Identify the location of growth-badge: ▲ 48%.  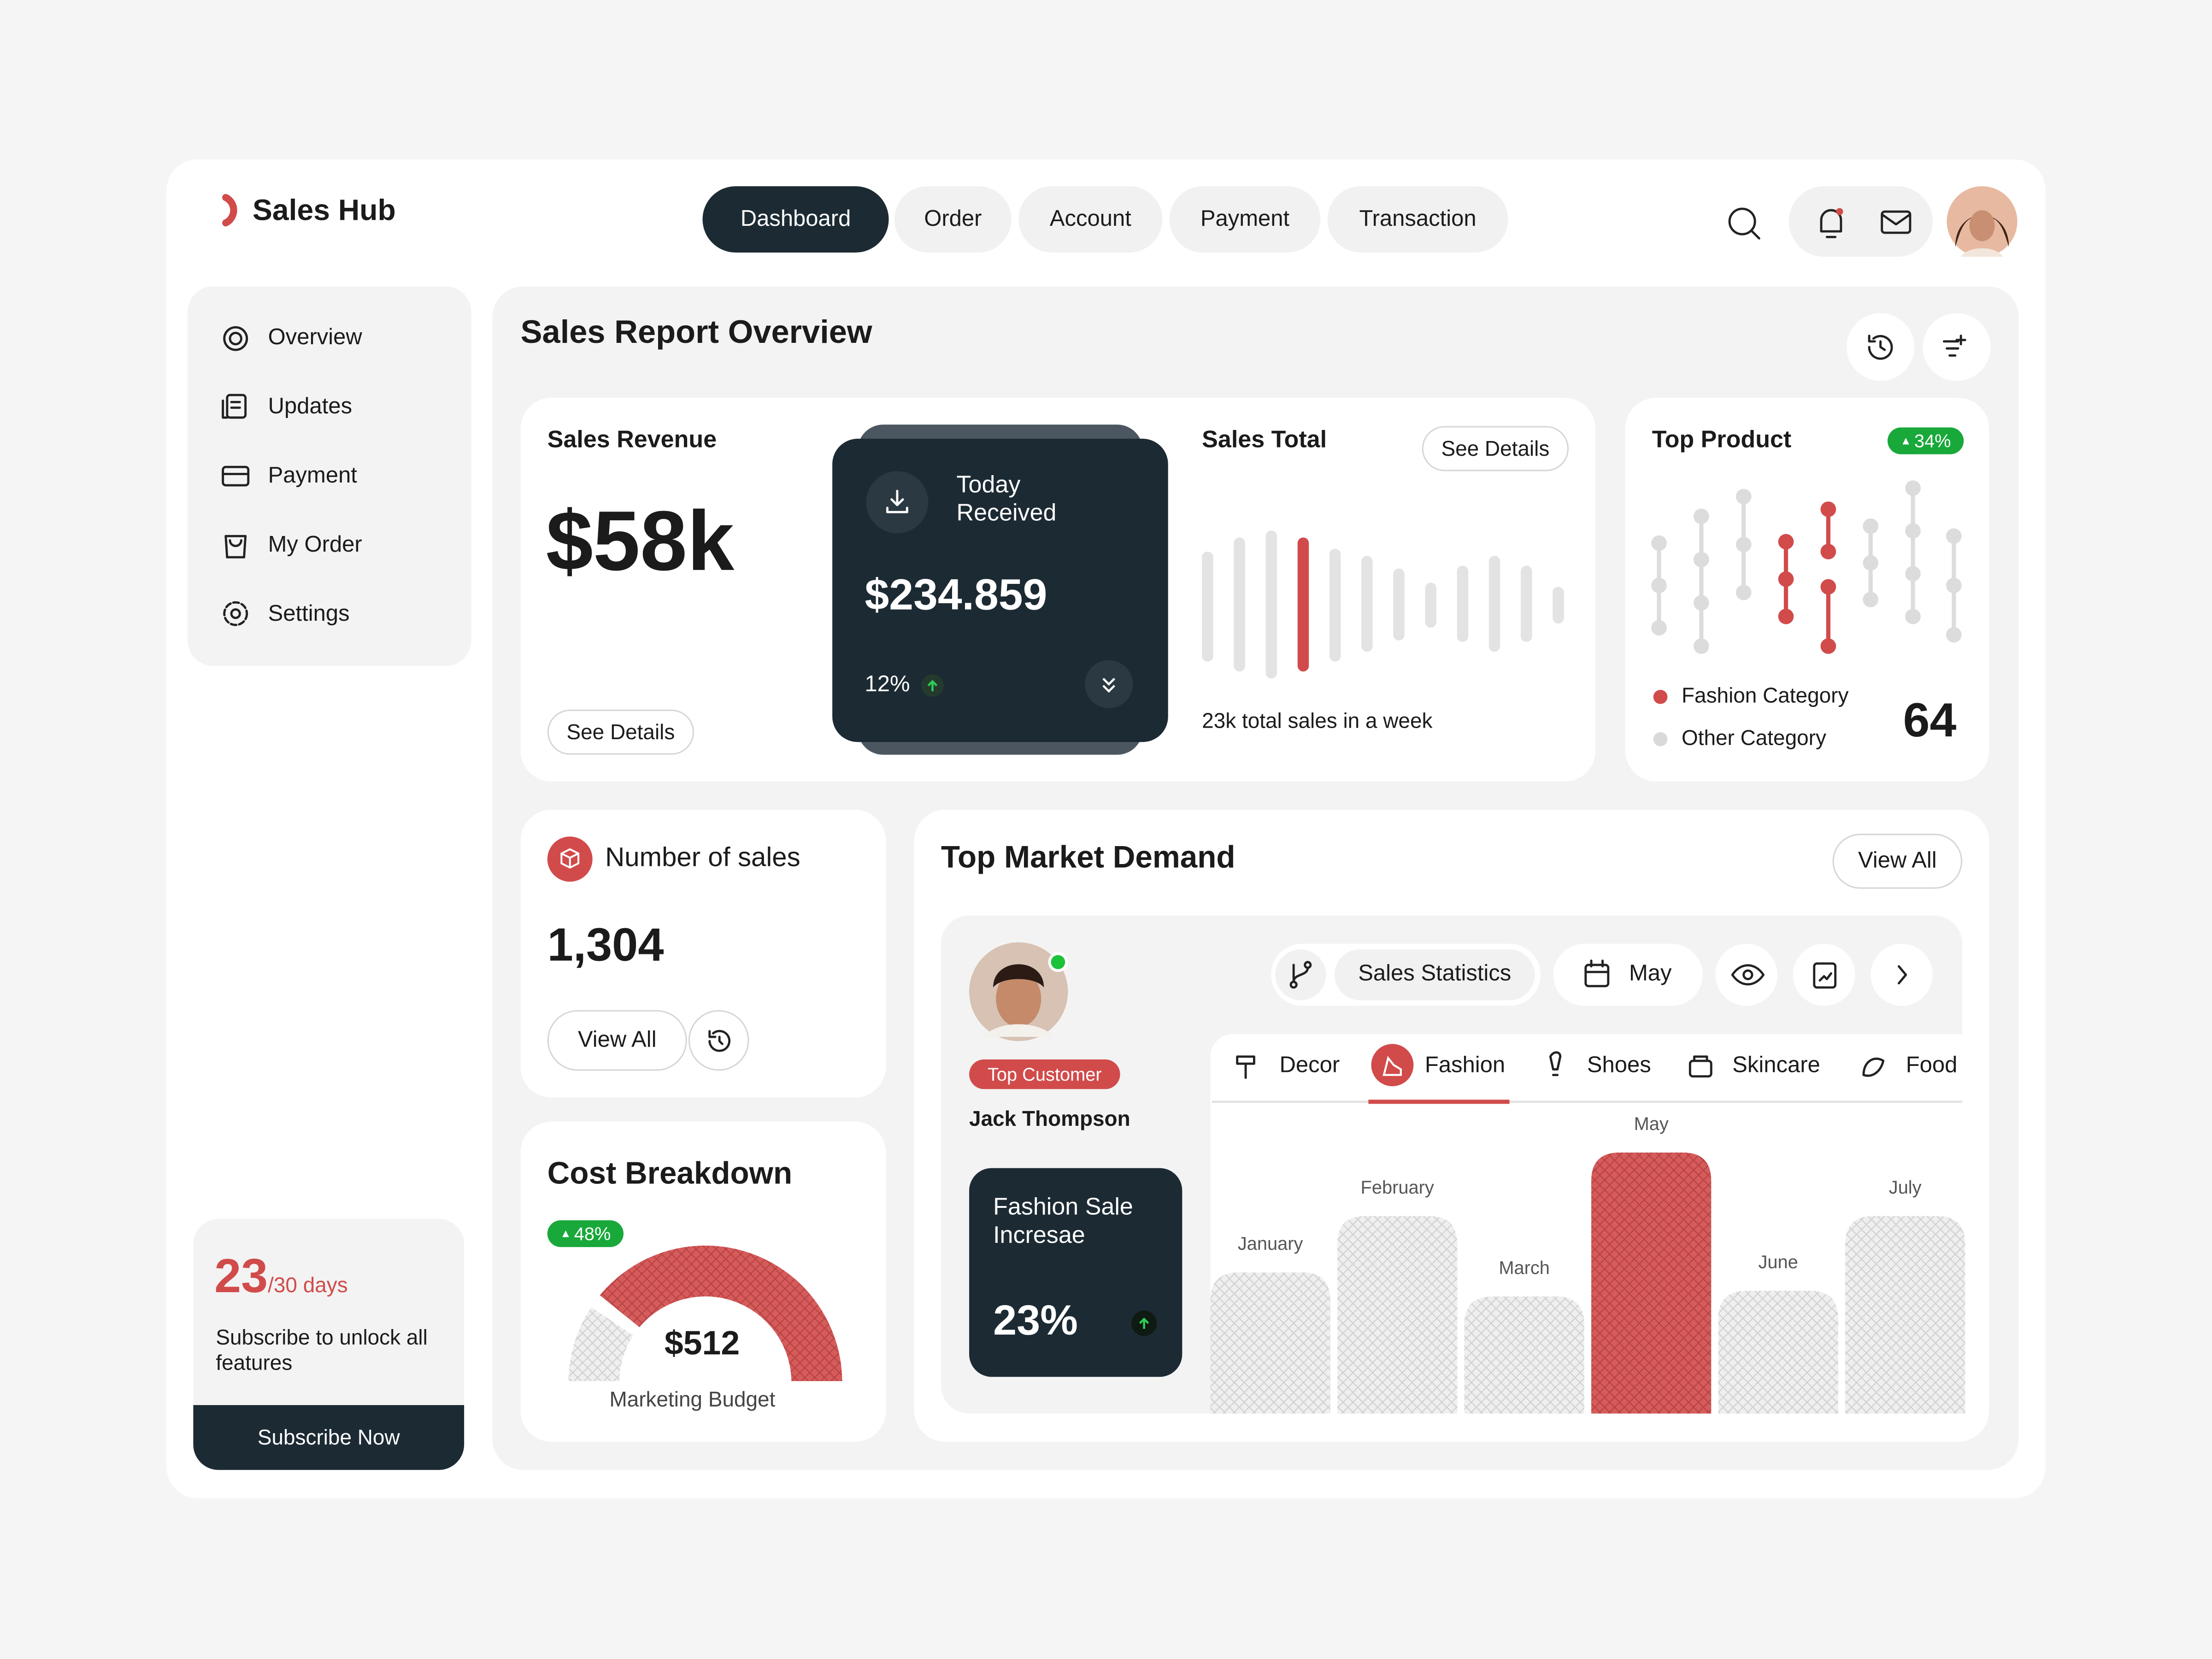
(585, 1233).